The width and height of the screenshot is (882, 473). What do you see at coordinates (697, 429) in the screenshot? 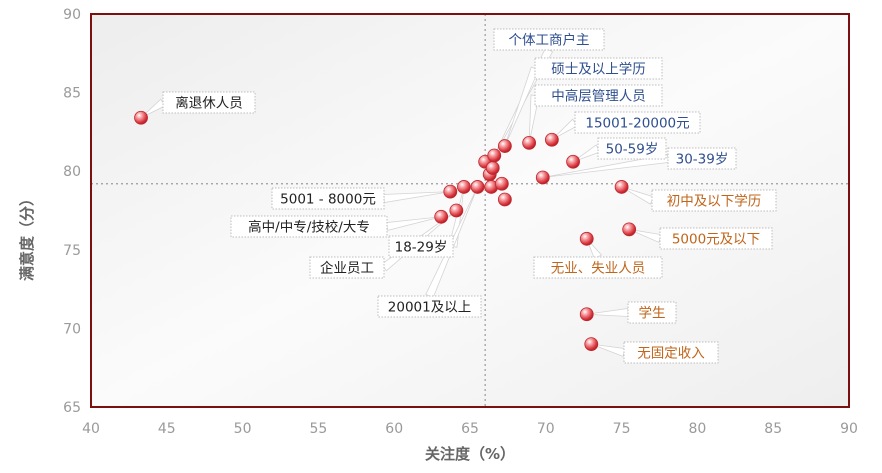
I see `x-tick-label: 80` at bounding box center [697, 429].